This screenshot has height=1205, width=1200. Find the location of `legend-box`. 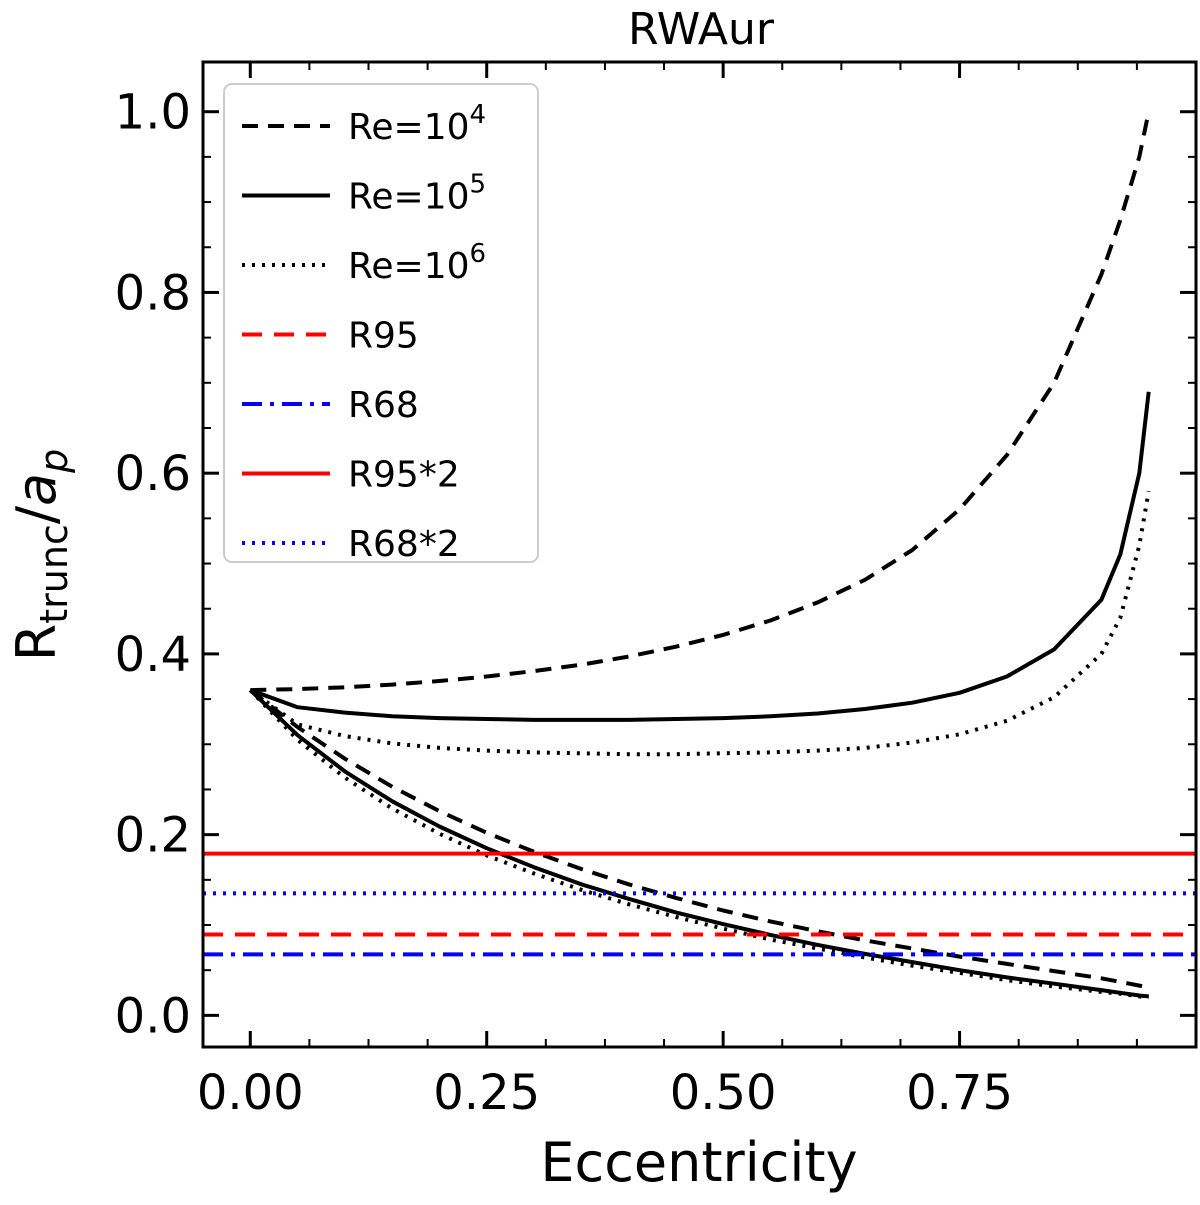

legend-box is located at coordinates (381, 323).